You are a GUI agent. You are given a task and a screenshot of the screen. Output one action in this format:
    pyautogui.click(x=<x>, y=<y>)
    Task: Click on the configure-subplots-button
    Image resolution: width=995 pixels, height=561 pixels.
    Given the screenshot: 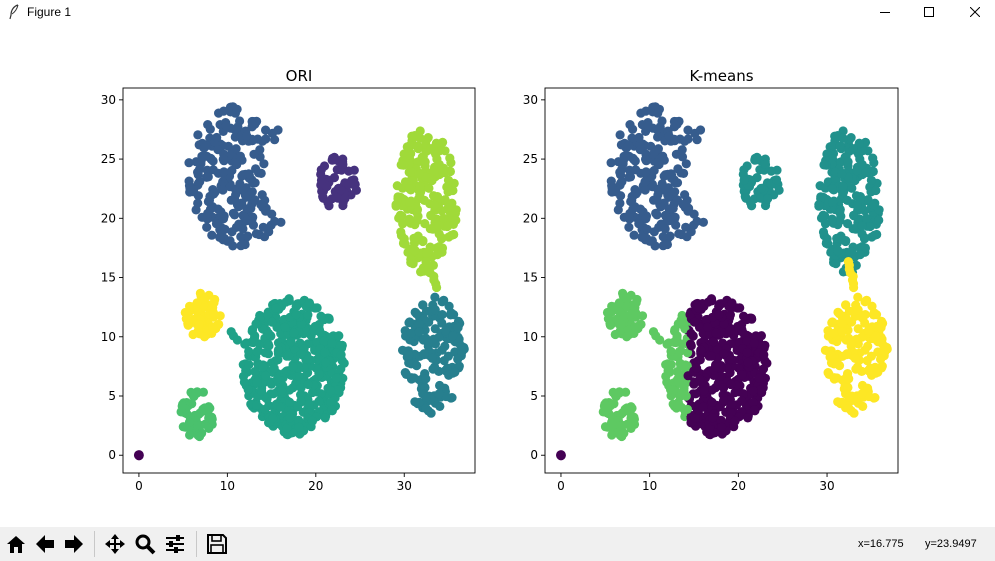 What is the action you would take?
    pyautogui.click(x=175, y=544)
    